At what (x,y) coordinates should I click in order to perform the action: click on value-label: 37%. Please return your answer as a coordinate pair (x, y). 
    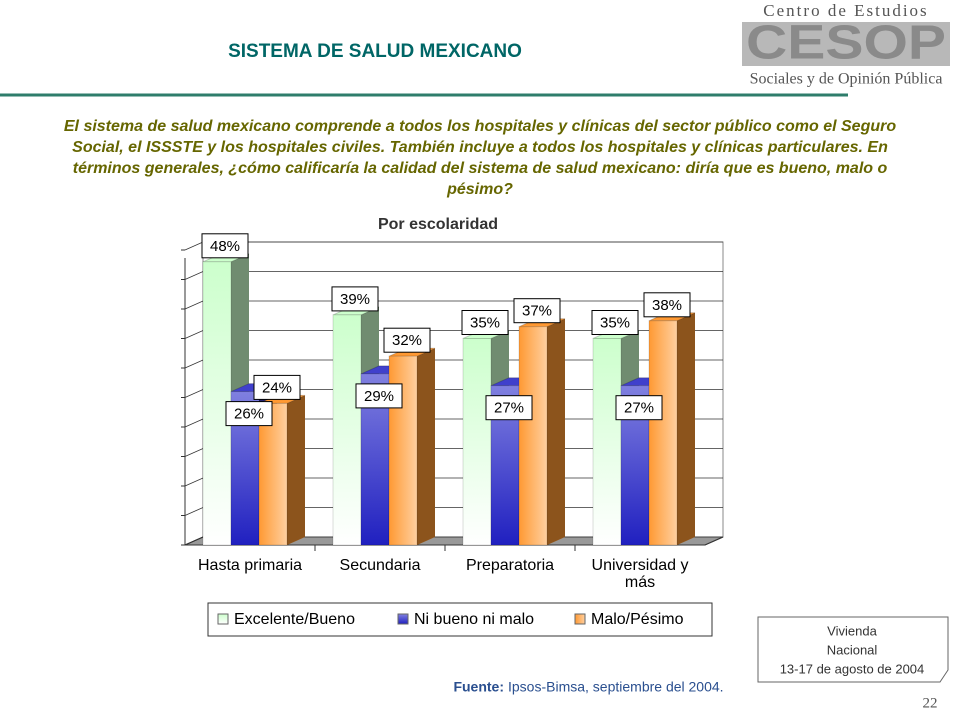
    Looking at the image, I should click on (537, 311).